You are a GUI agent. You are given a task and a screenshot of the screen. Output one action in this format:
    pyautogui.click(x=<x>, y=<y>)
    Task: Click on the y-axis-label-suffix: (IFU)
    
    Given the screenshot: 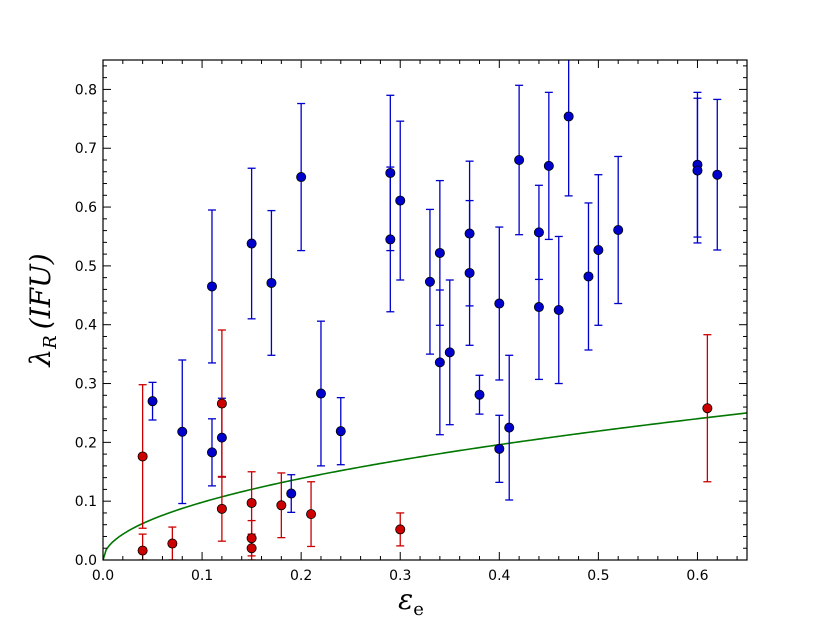 What is the action you would take?
    pyautogui.click(x=40, y=291)
    